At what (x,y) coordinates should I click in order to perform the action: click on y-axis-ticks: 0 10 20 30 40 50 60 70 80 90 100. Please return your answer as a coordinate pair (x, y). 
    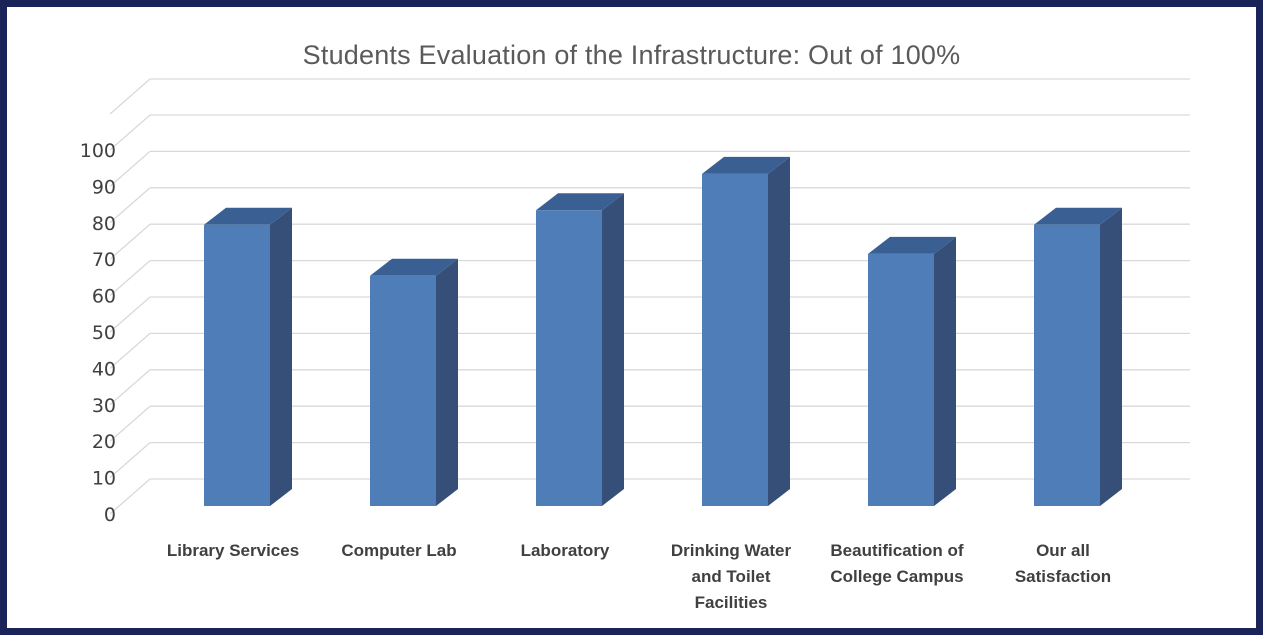
    Looking at the image, I should click on (98, 333).